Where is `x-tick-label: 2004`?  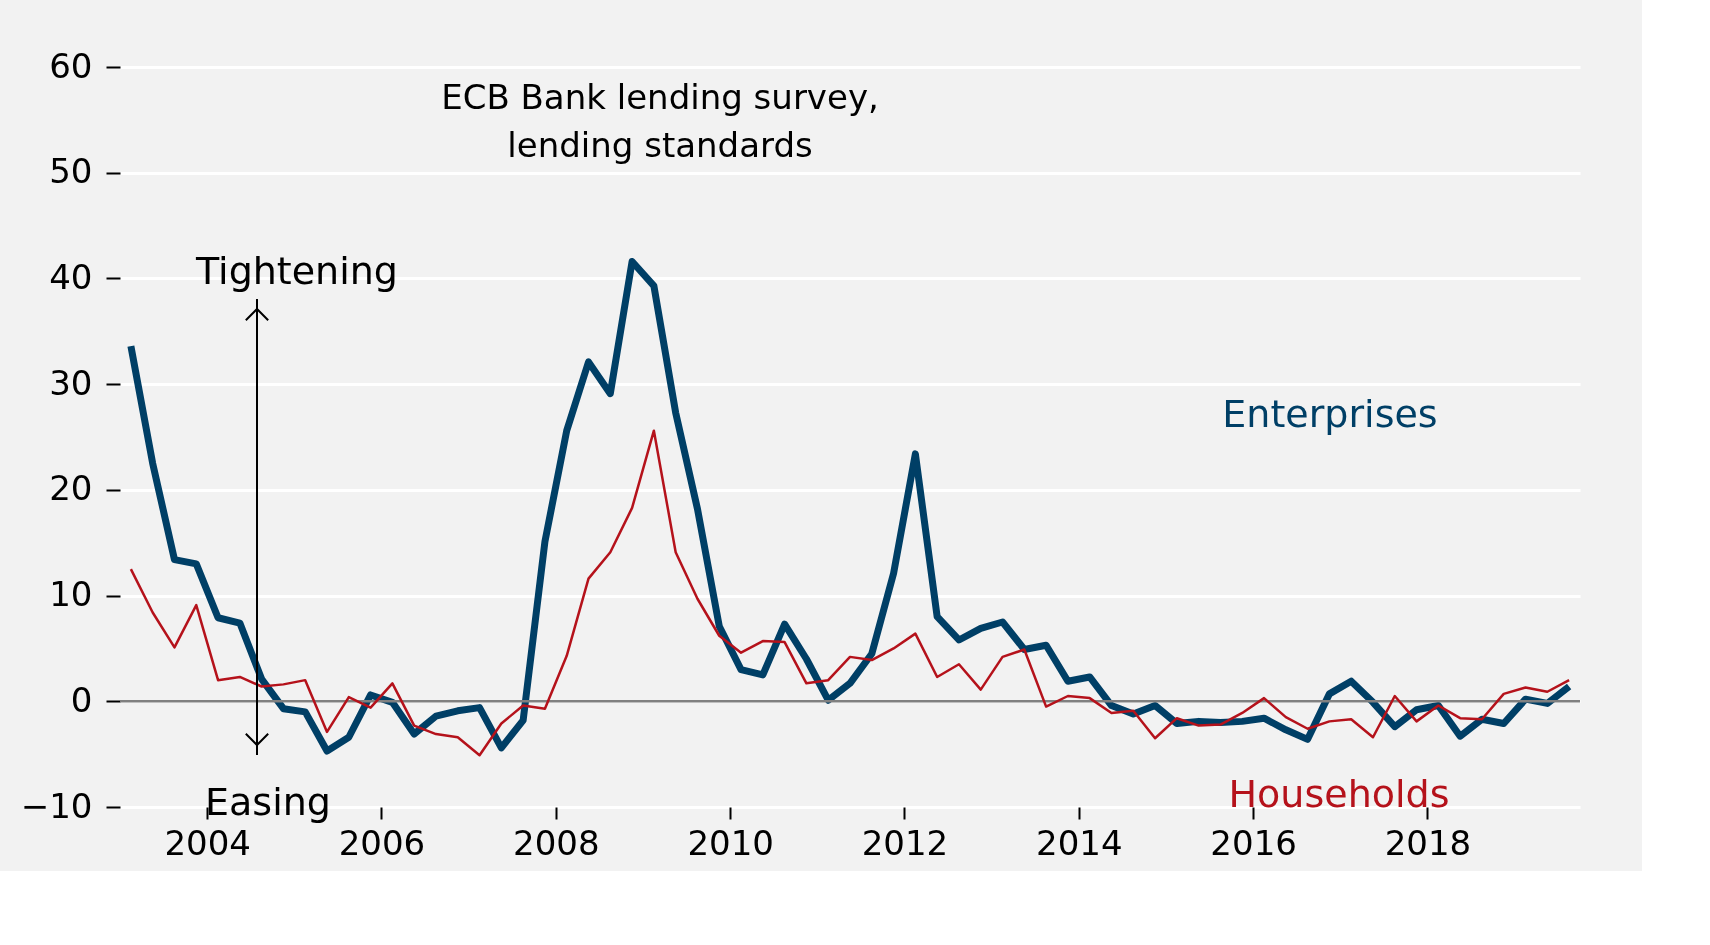 x-tick-label: 2004 is located at coordinates (207, 842).